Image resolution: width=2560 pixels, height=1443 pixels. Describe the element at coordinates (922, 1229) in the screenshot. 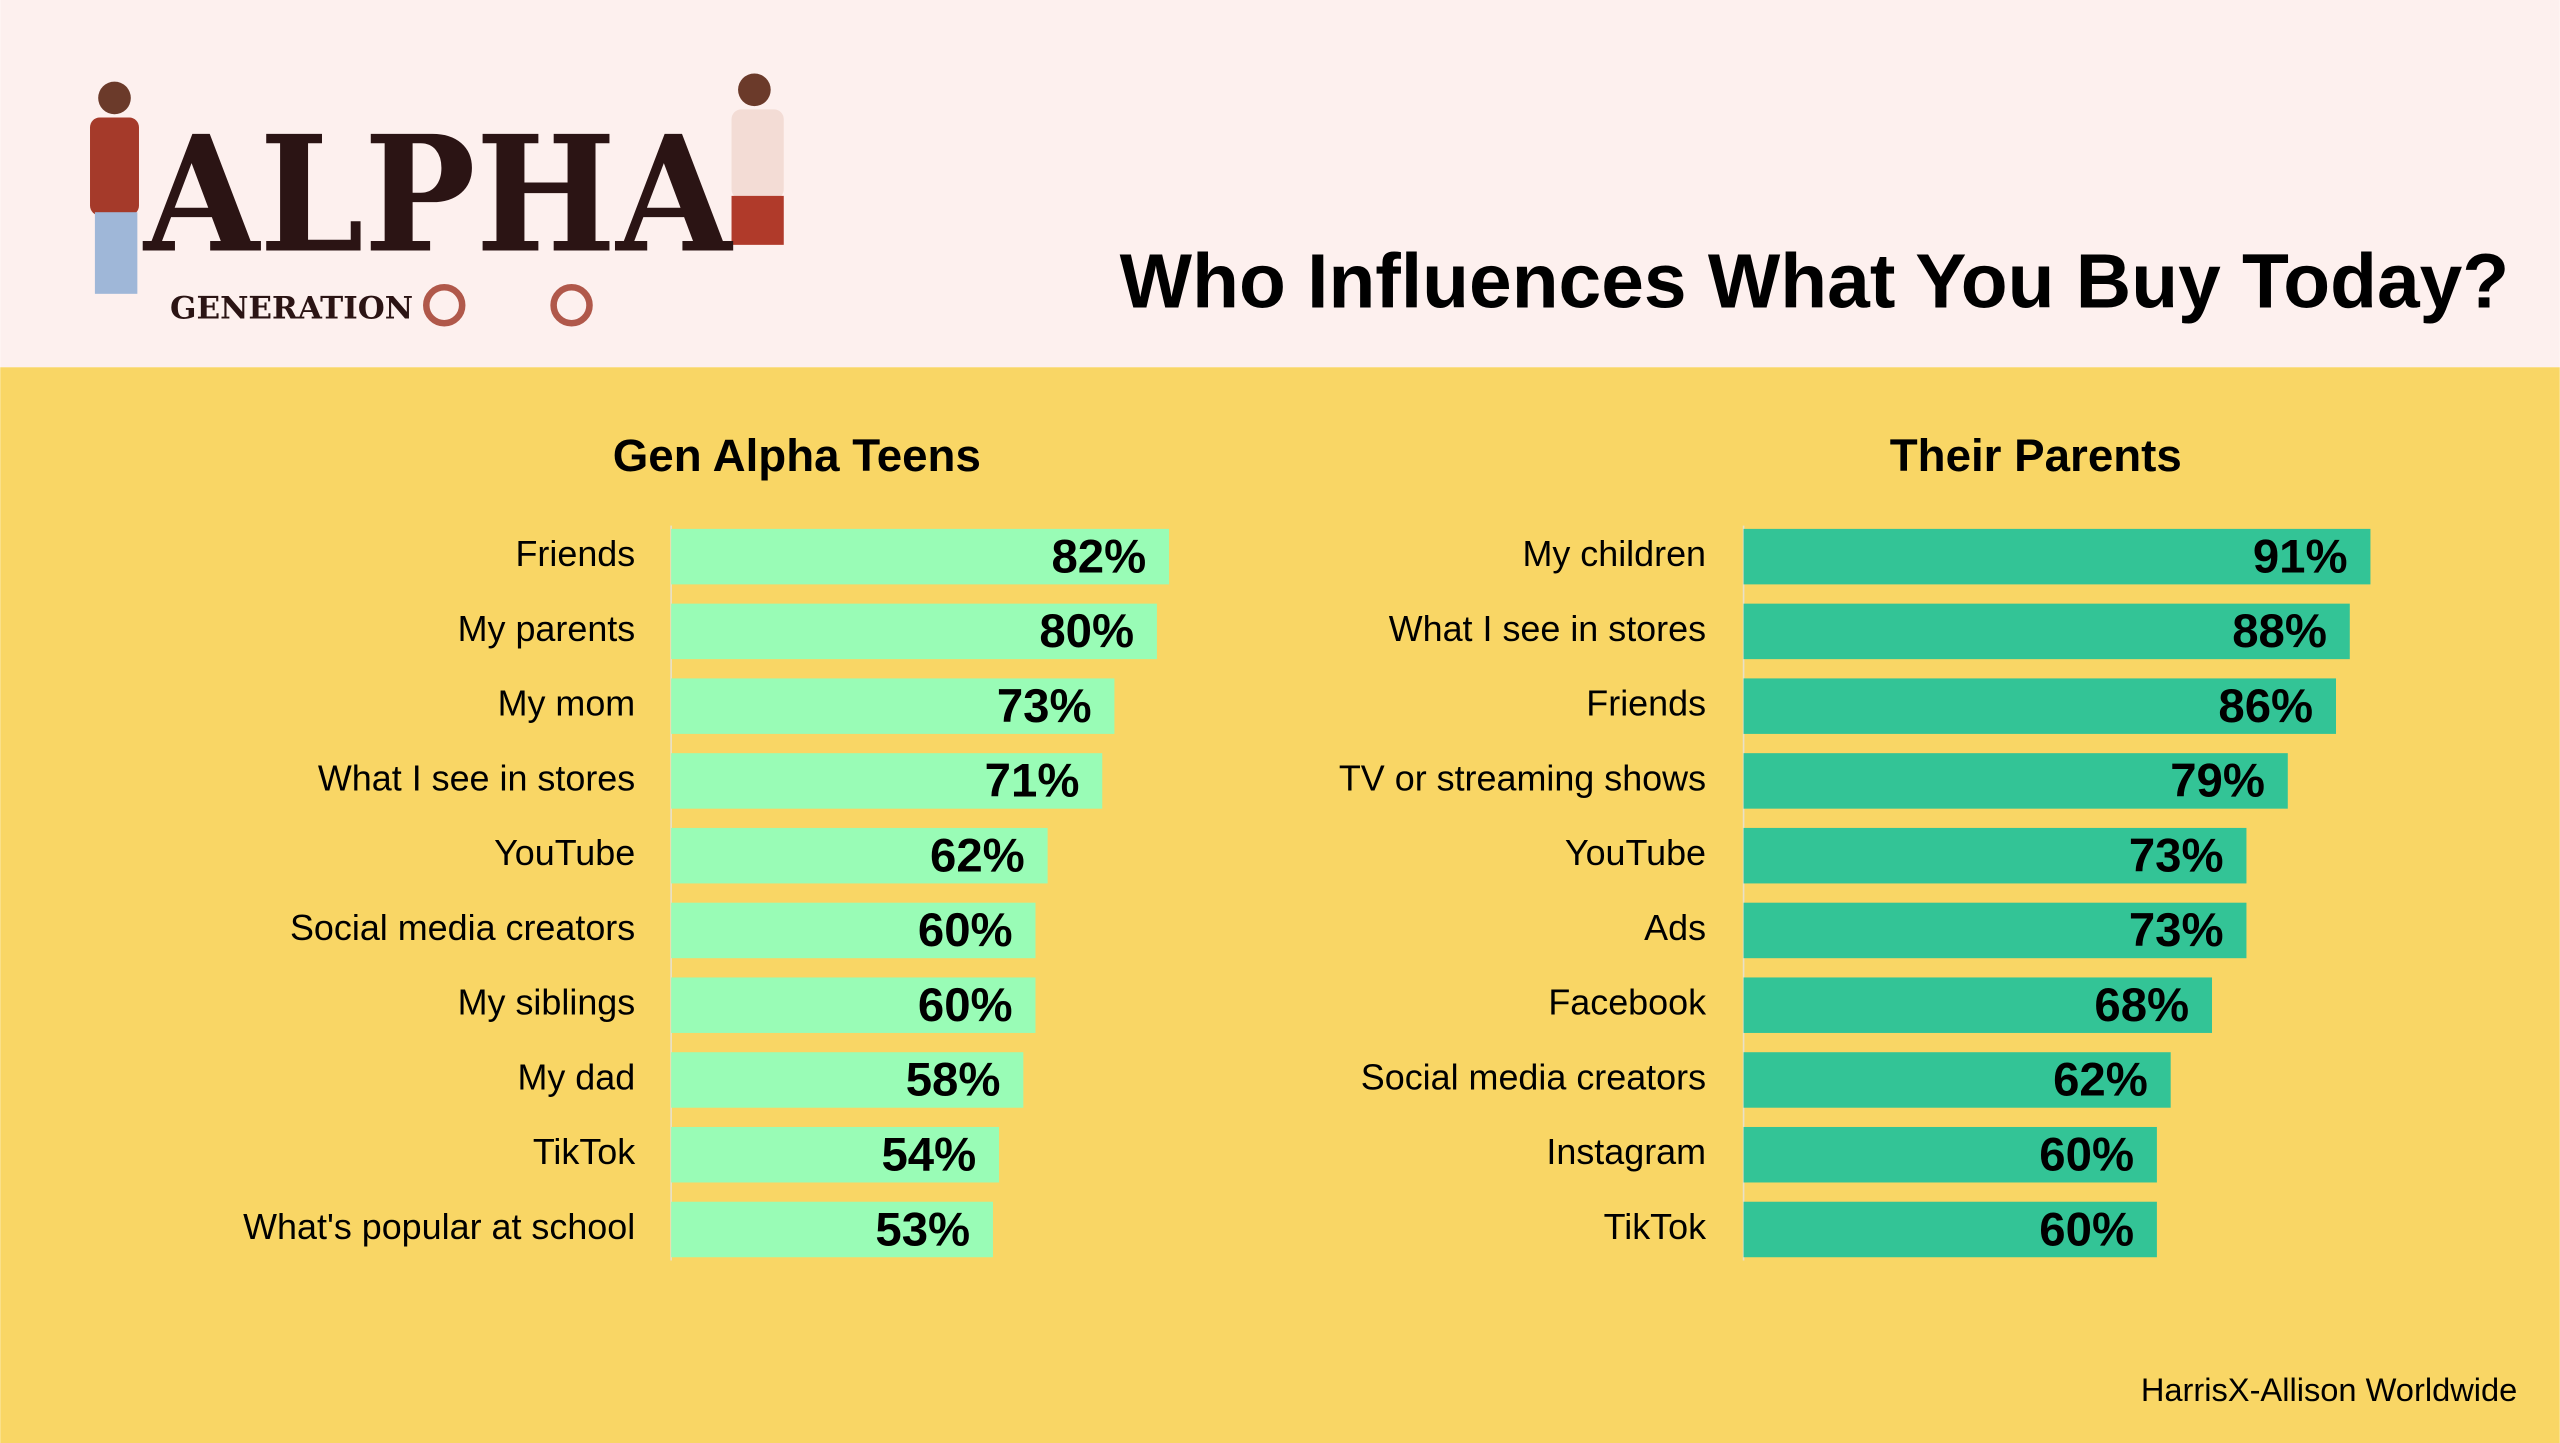

I see `value-label: 53%` at that location.